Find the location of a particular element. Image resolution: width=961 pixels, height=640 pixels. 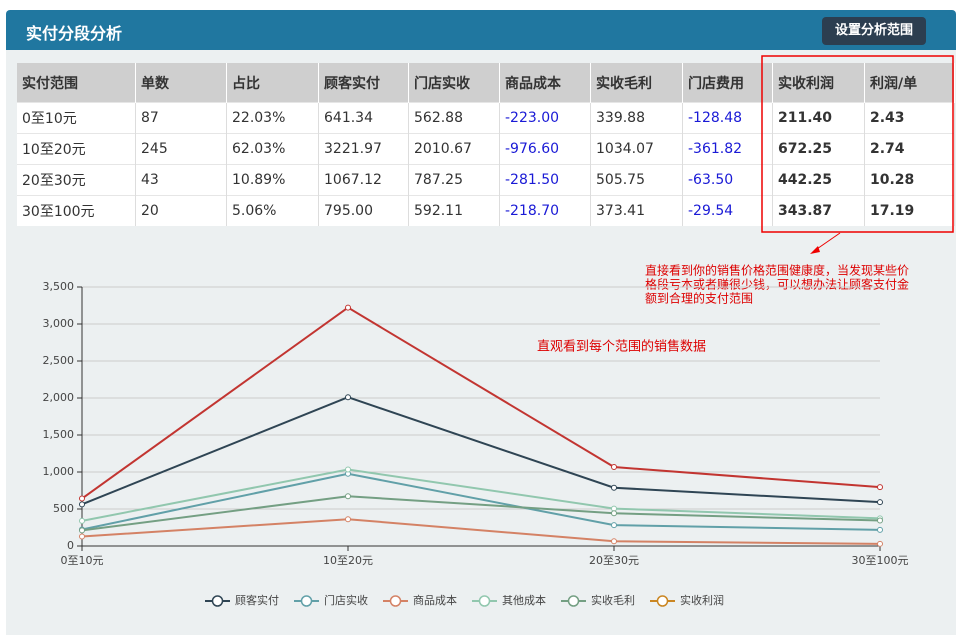

table-cell: 343.87 is located at coordinates (818, 210).